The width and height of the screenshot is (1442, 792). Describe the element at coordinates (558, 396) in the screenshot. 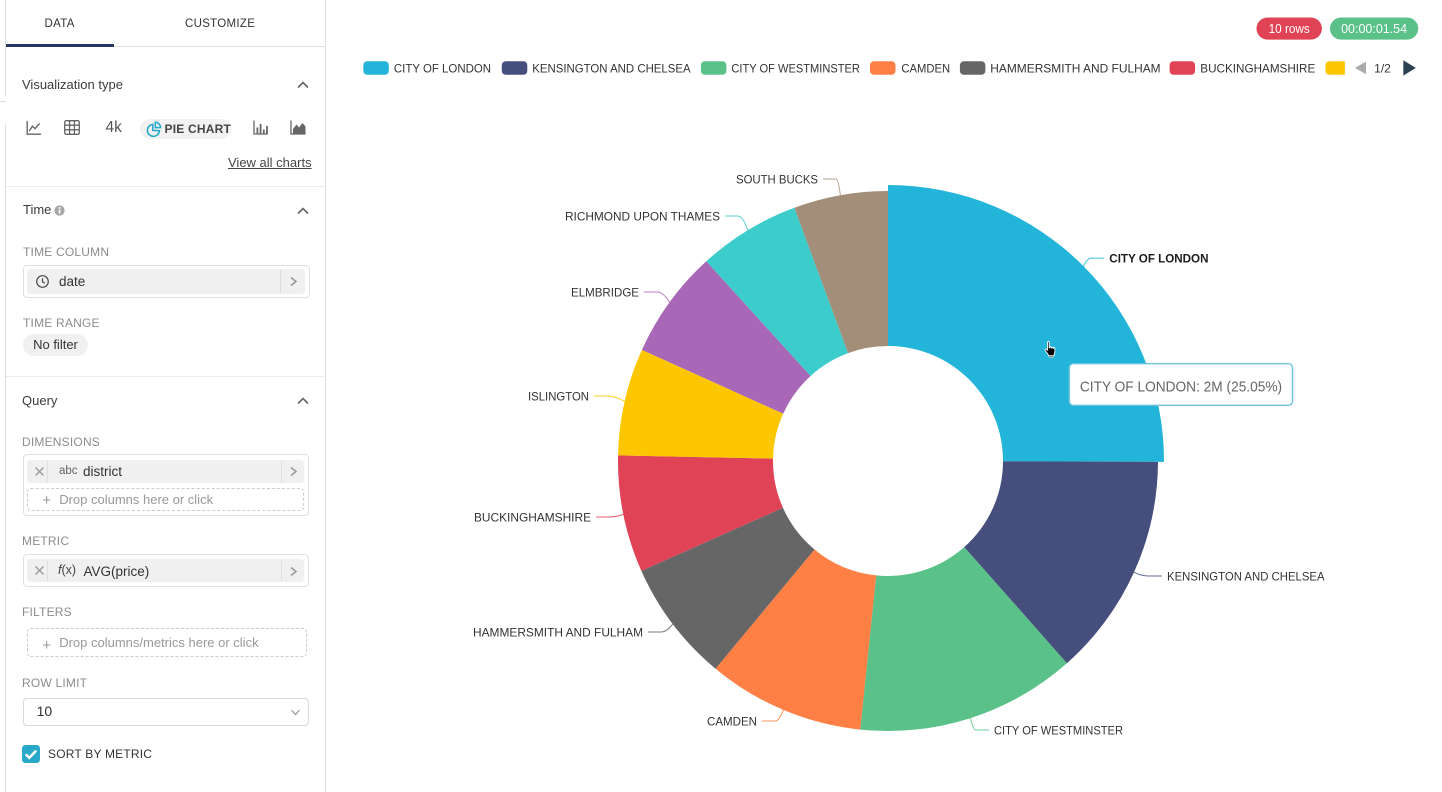

I see `svg-text: ISLINGTON` at that location.